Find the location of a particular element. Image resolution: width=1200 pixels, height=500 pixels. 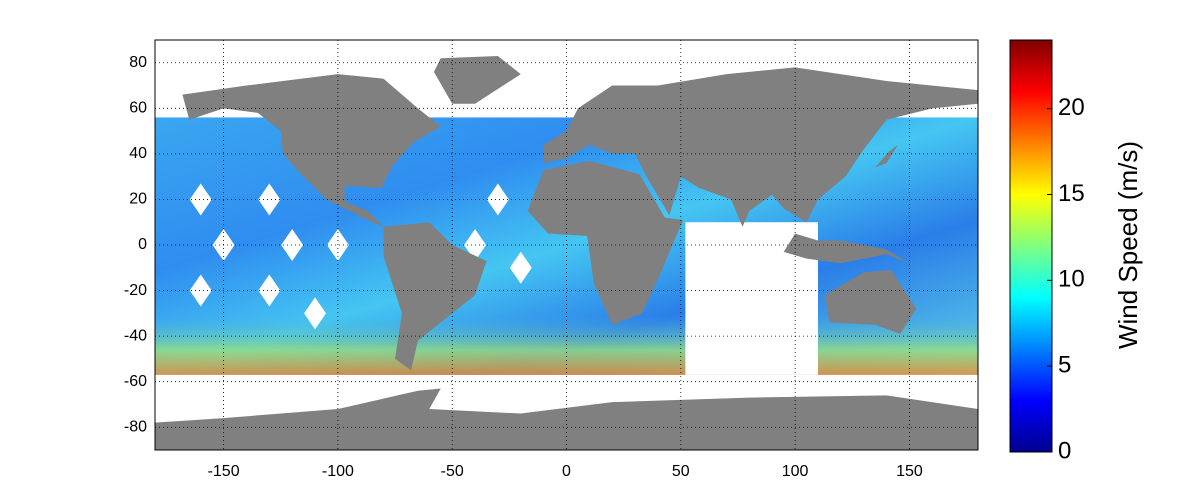

x-tick-label: 150 is located at coordinates (909, 471).